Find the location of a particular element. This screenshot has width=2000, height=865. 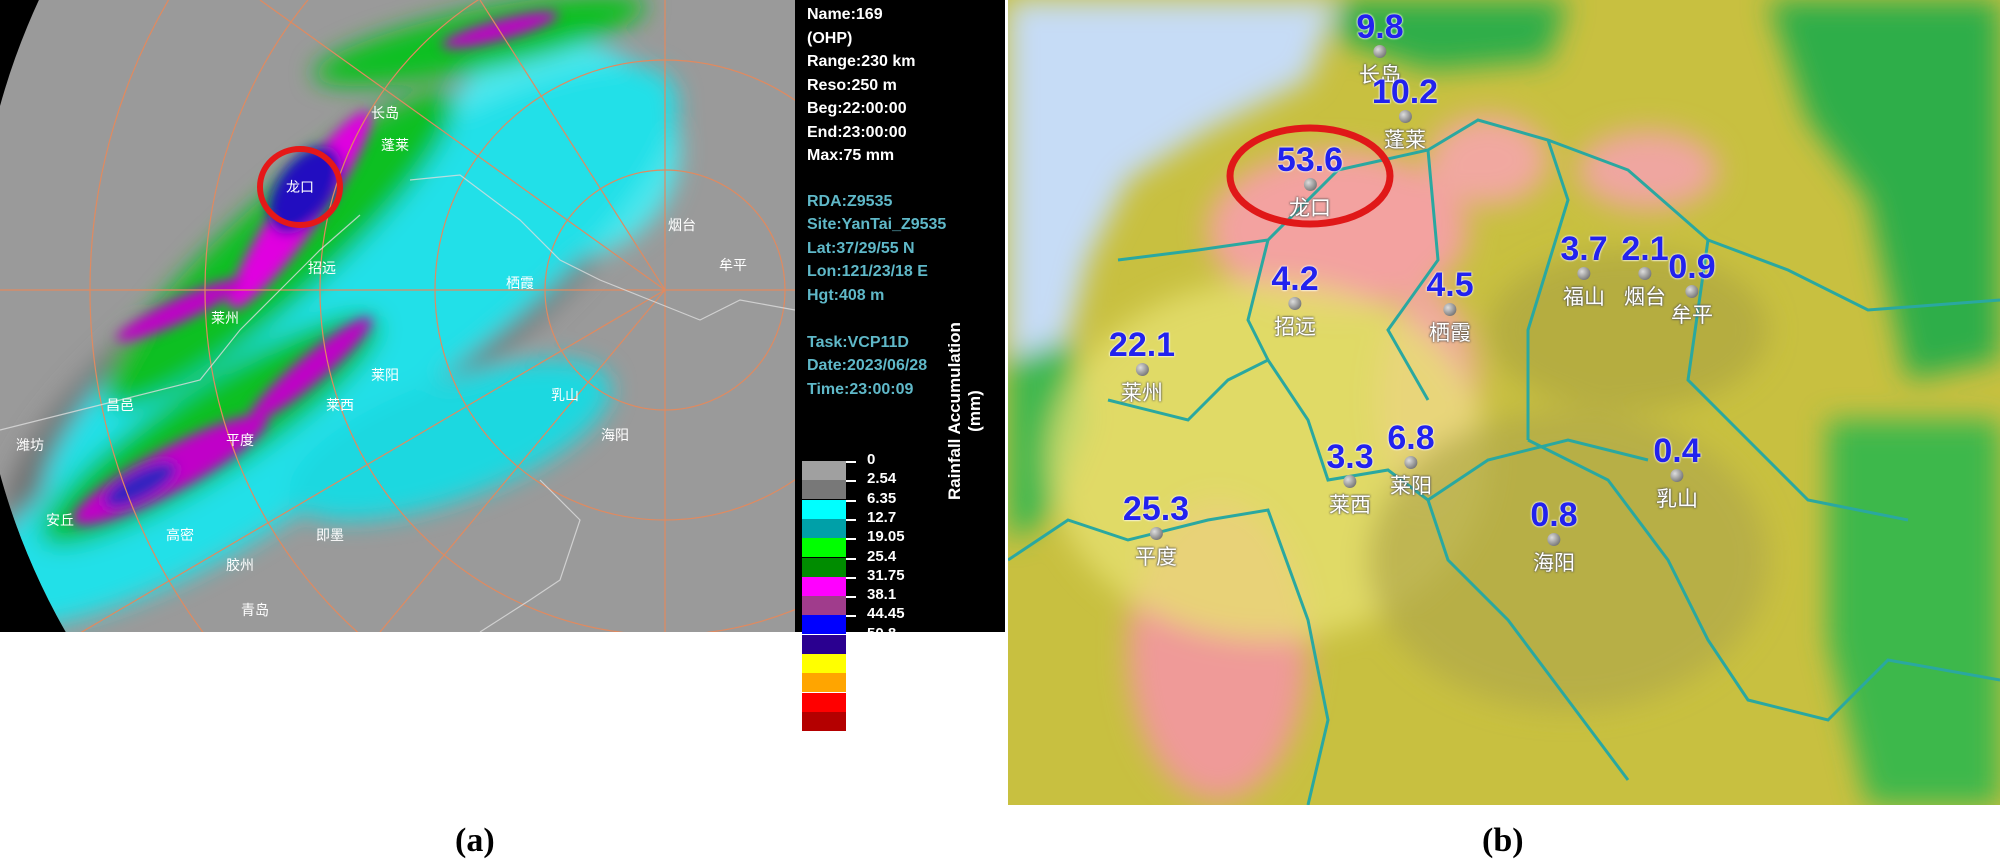

station-marker: 0.9 牟平 is located at coordinates (1691, 289).